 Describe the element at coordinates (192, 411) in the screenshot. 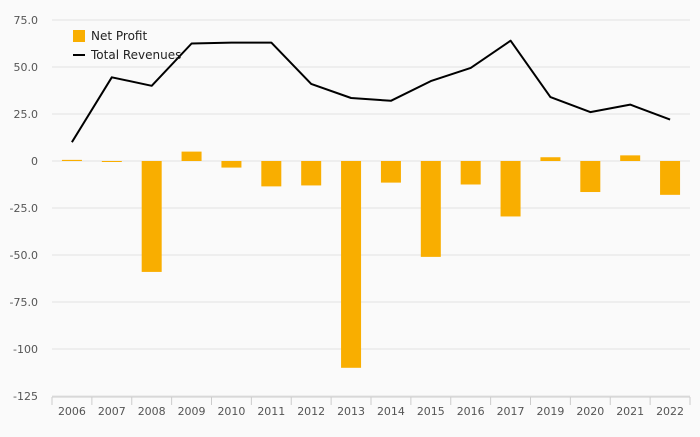

I see `x-tick-label: 2009` at that location.